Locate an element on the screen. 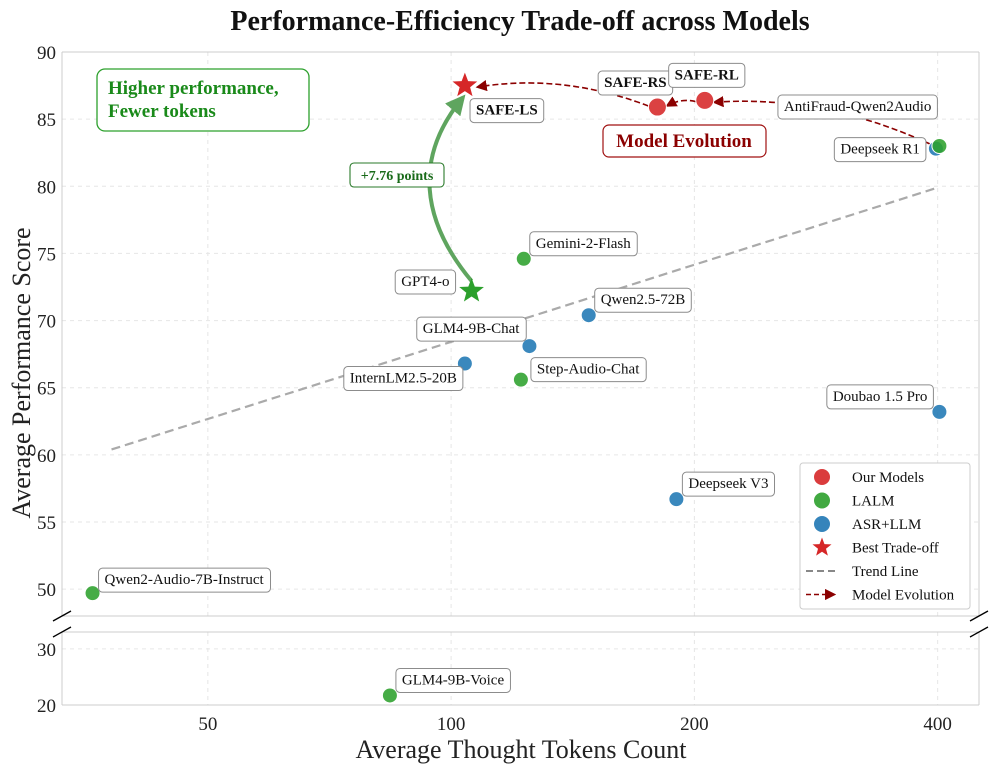 Image resolution: width=997 pixels, height=773 pixels. point-label-text: GPT4-o is located at coordinates (425, 282).